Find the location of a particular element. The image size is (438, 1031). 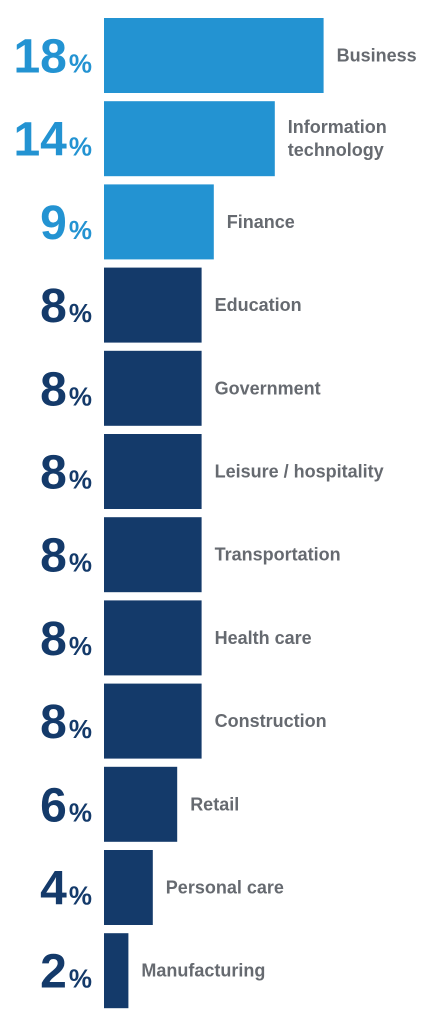

category-label-line: Retail is located at coordinates (214, 804).